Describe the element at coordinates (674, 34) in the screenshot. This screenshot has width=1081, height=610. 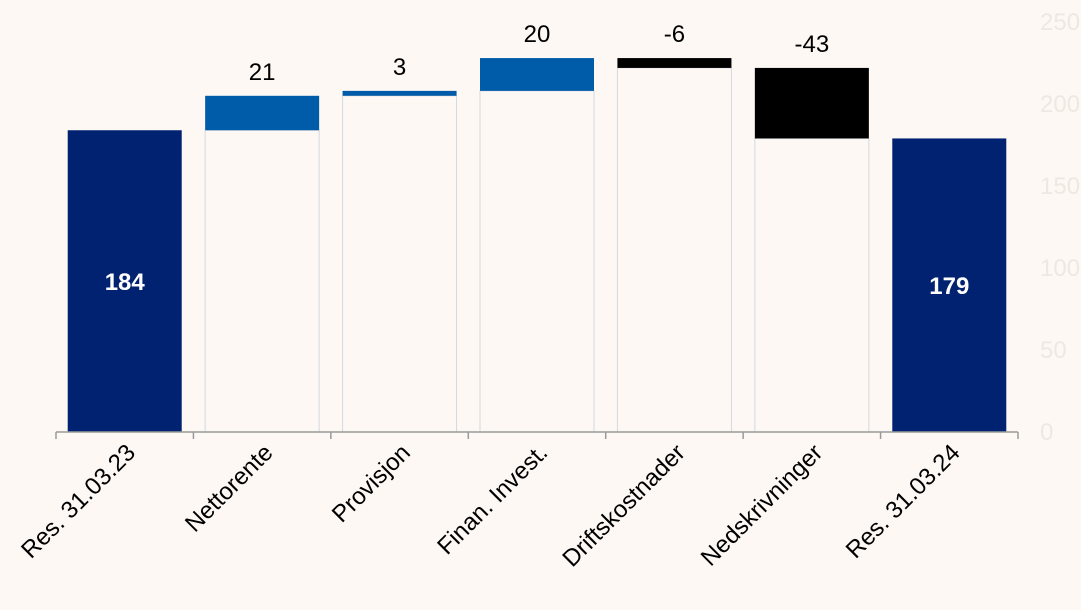
I see `bar-value-label: -6` at that location.